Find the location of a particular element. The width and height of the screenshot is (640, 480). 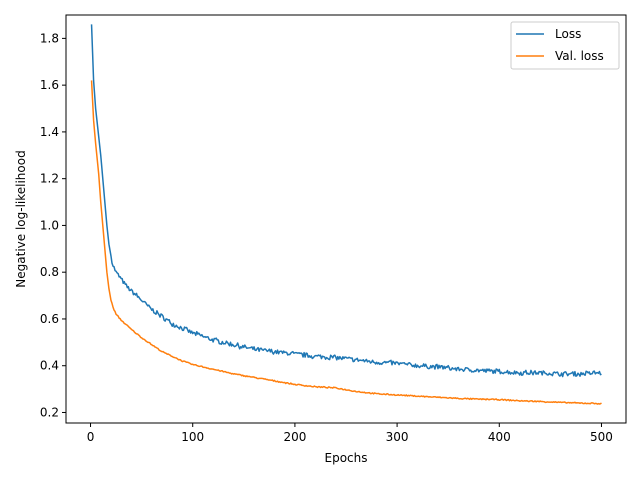

y-tick-label: 1.8 is located at coordinates (49, 38).